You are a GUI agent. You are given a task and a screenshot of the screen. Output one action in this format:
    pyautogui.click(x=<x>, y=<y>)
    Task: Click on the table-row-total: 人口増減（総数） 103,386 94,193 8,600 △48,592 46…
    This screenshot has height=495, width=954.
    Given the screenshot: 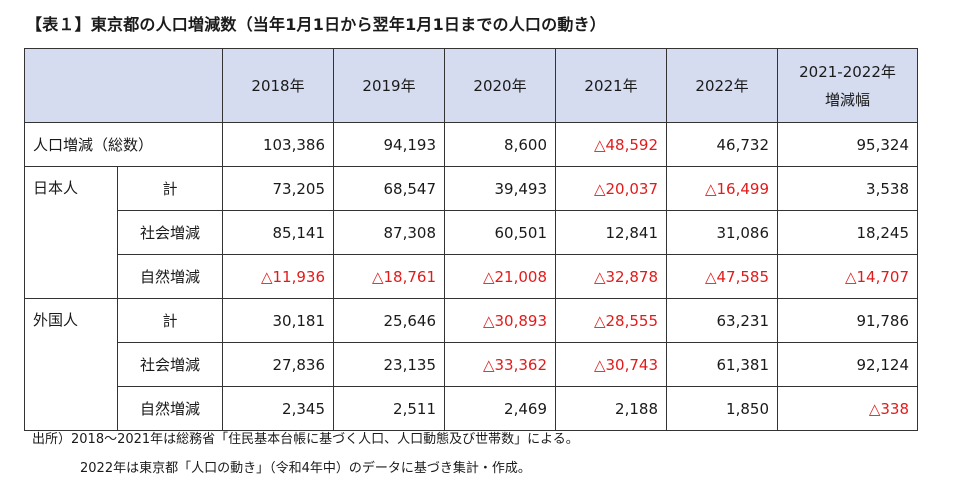 What is the action you would take?
    pyautogui.click(x=471, y=144)
    